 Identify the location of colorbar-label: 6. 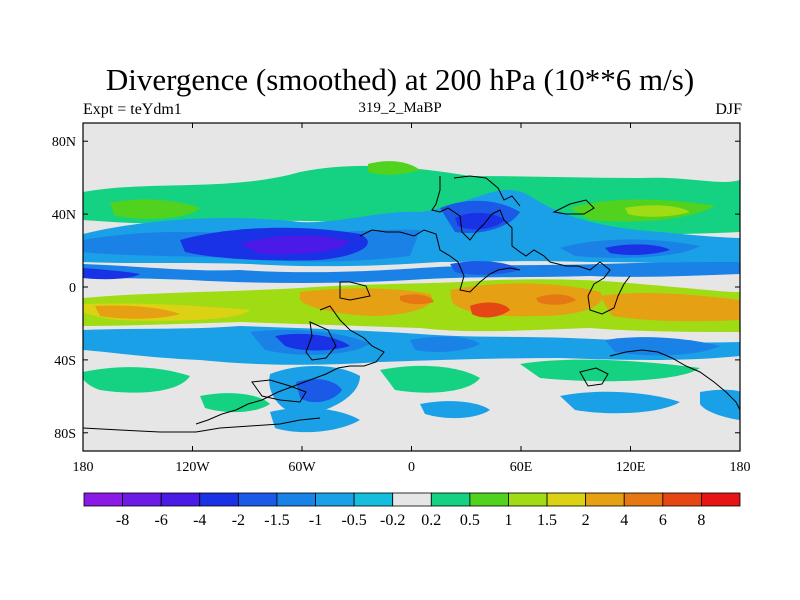
(663, 520).